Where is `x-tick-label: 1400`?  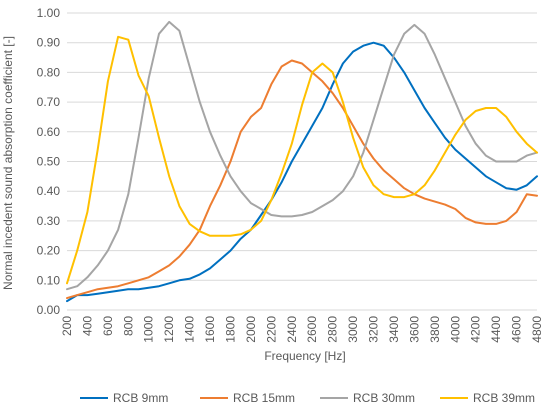
x-tick-label: 1400 is located at coordinates (190, 329).